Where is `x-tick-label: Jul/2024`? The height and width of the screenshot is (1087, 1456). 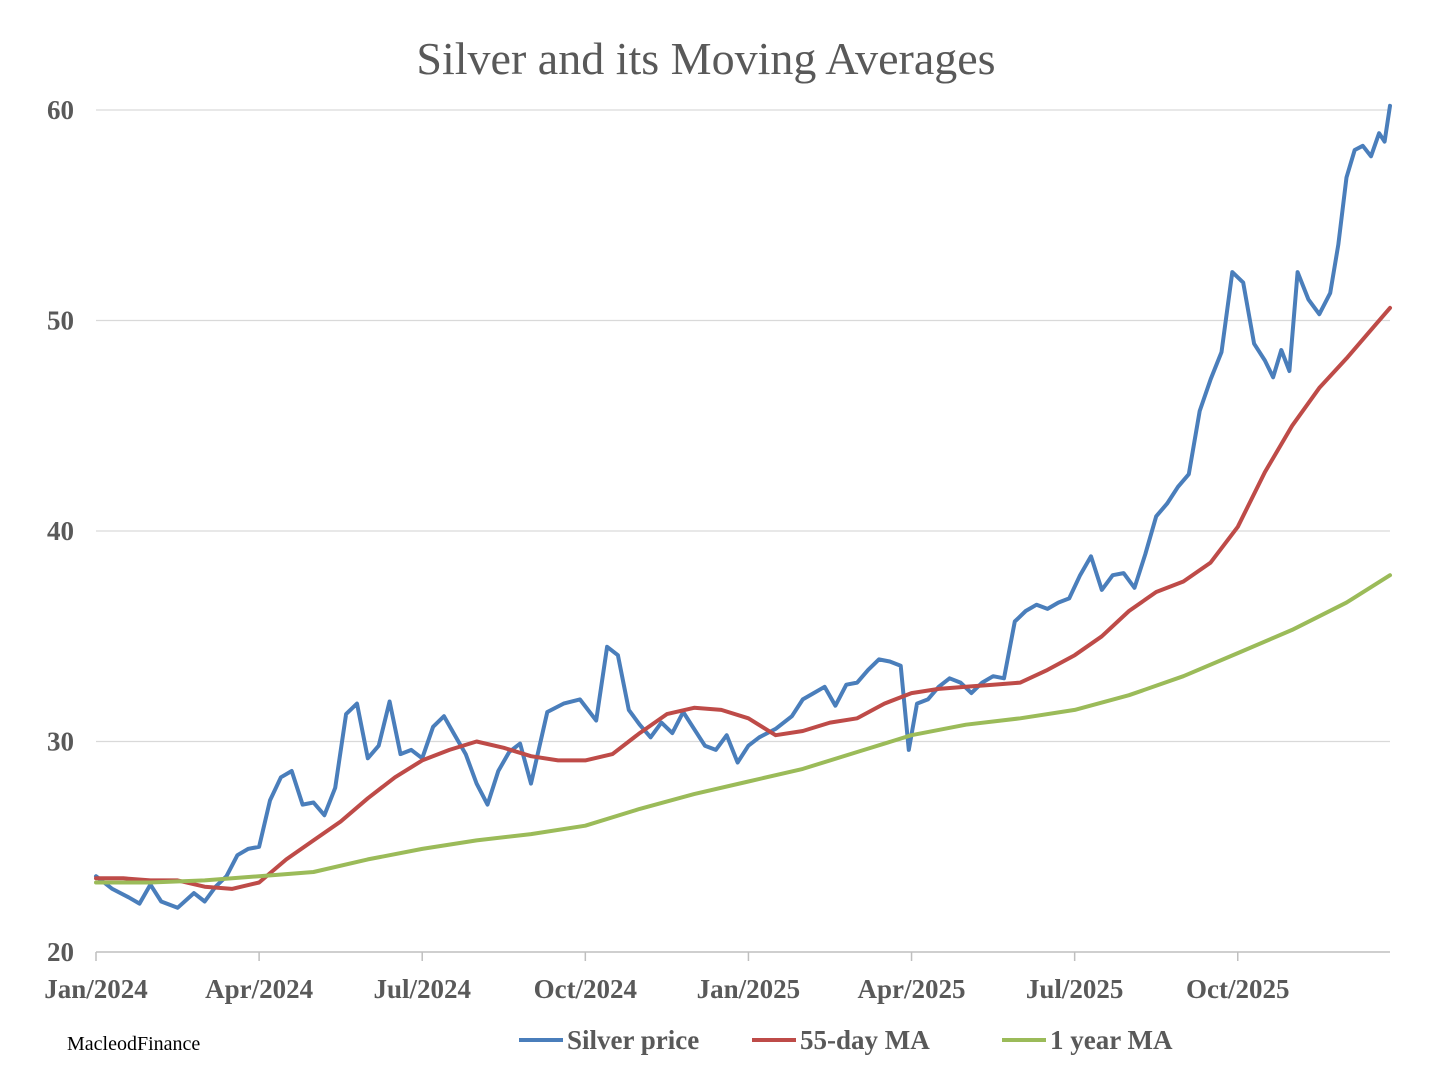 x-tick-label: Jul/2024 is located at coordinates (422, 989).